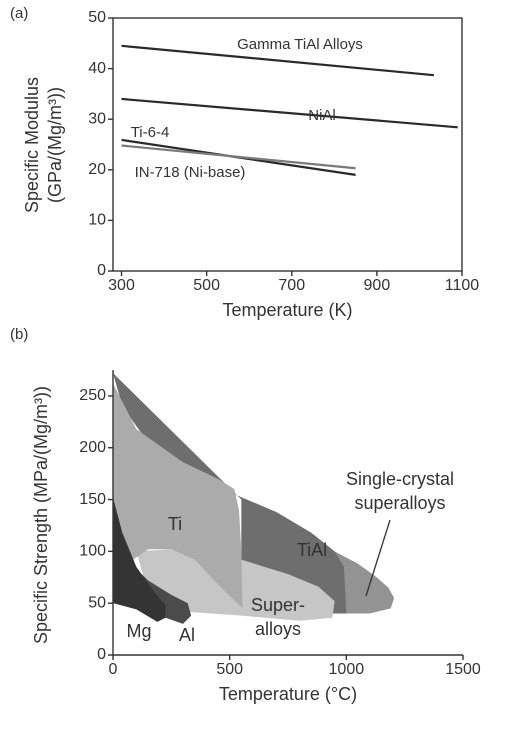 This screenshot has height=733, width=507. Describe the element at coordinates (278, 605) in the screenshot. I see `region-label: Super-` at that location.